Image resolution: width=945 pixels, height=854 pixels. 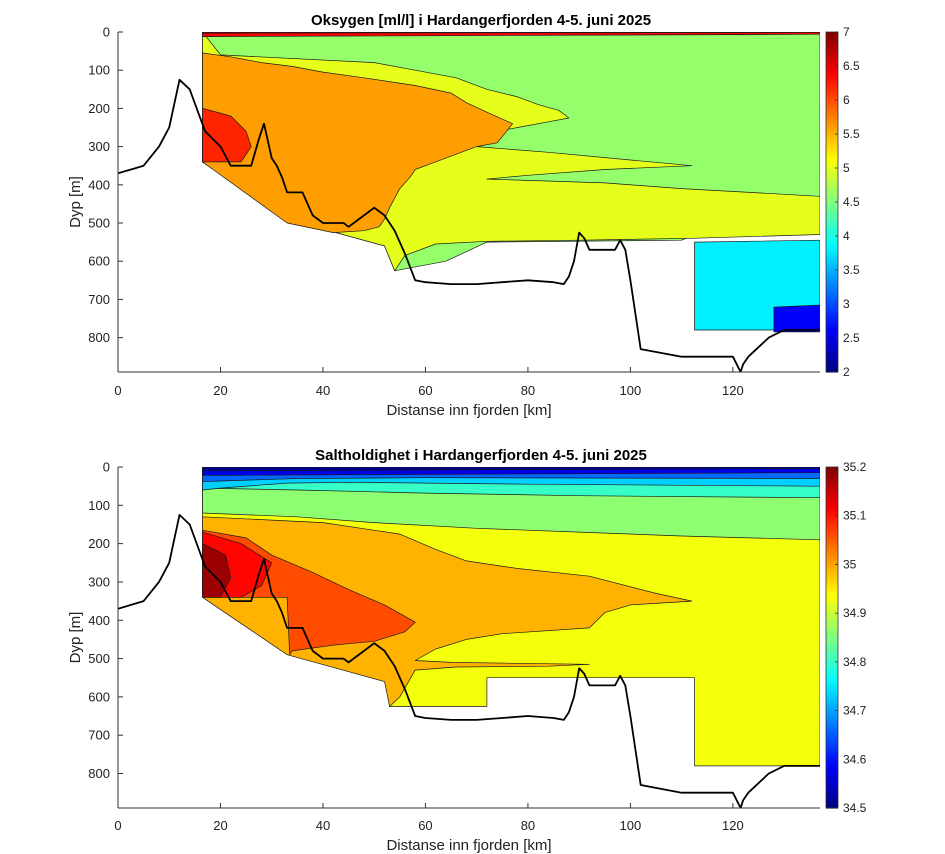 What do you see at coordinates (323, 825) in the screenshot?
I see `x-tick-label: 40` at bounding box center [323, 825].